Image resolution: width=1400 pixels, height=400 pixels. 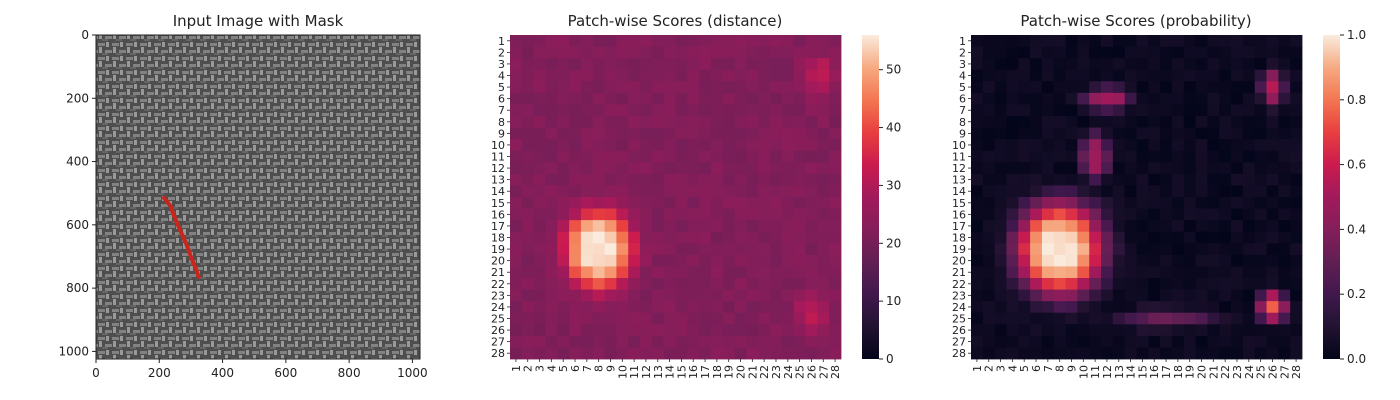 I want to click on row-label: 28, so click(x=498, y=353).